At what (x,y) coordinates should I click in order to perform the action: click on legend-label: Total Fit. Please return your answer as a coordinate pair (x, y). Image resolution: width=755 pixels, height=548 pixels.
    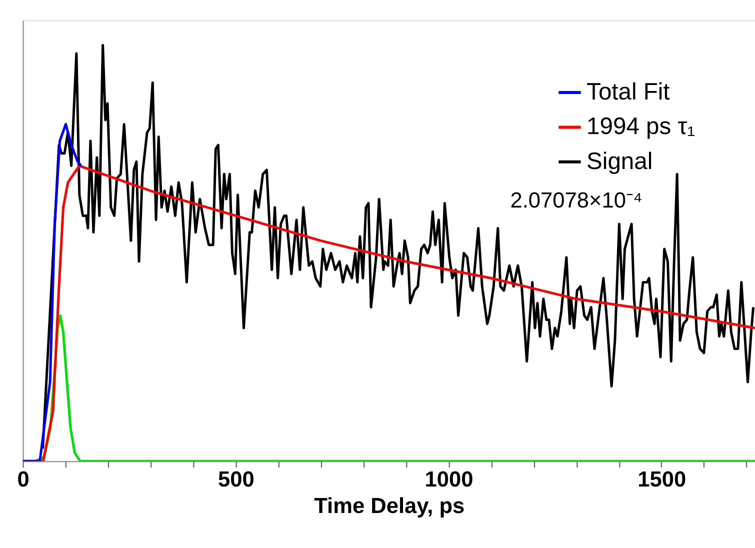
    Looking at the image, I should click on (628, 92).